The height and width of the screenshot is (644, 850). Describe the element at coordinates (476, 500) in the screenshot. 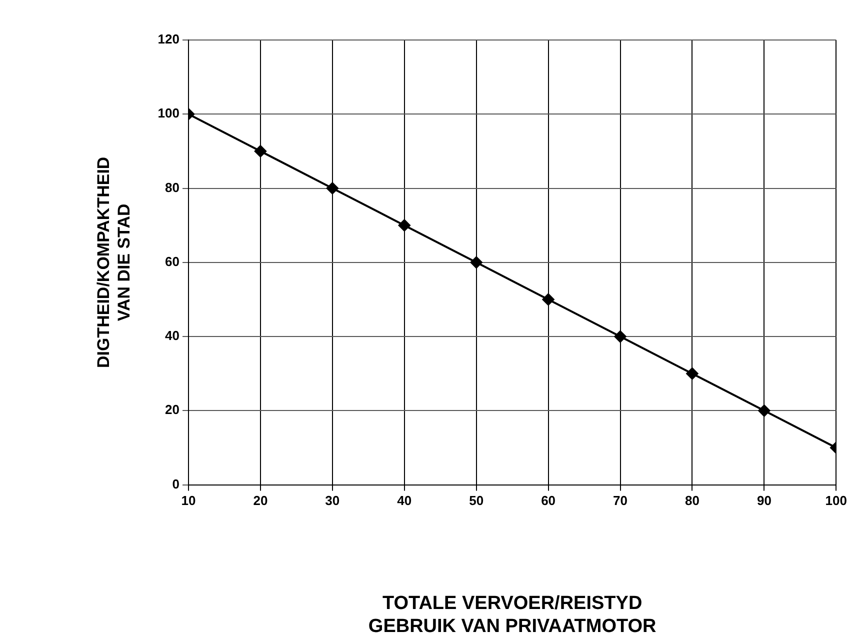

I see `x-tick-label: 50` at that location.